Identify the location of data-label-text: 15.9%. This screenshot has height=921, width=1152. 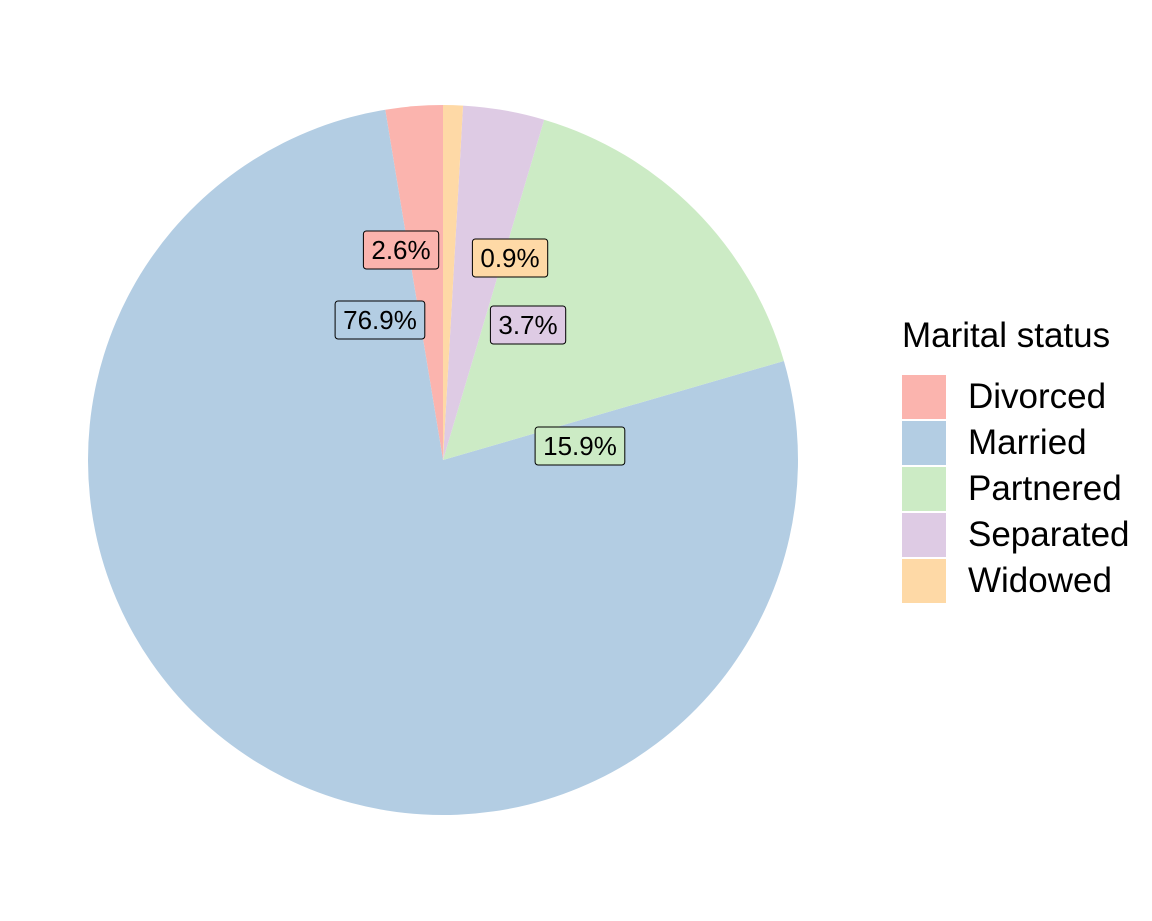
(580, 446).